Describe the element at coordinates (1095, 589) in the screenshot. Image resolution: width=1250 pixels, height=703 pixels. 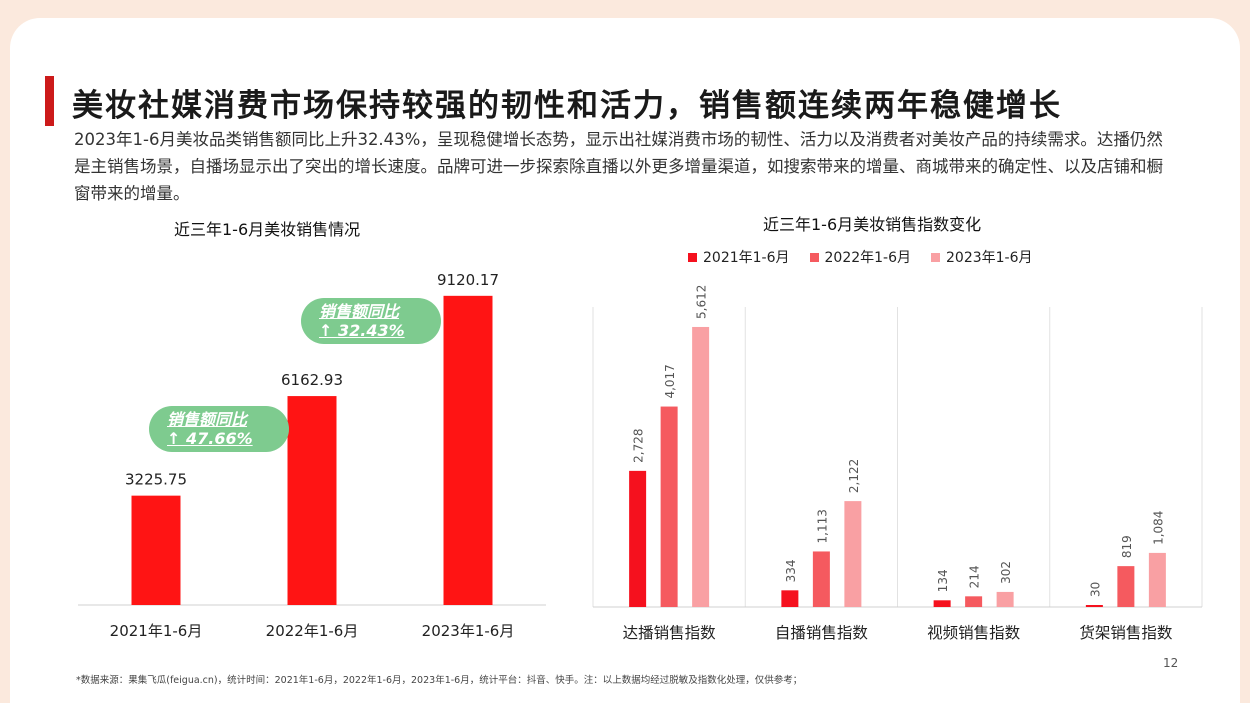
I see `chart2-data-label: 30` at that location.